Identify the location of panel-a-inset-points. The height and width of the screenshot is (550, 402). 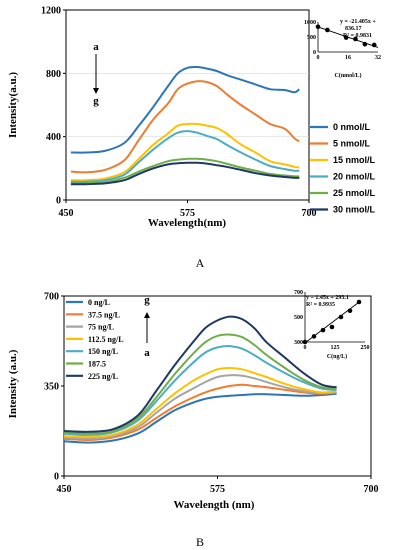
(347, 36).